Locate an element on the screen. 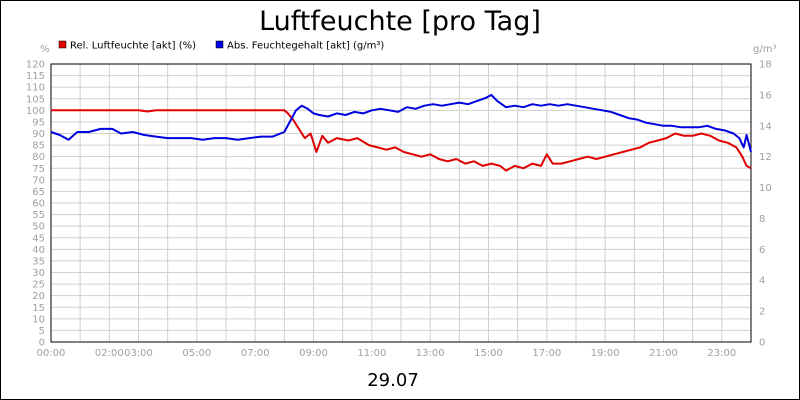  left-tick-label: 75 is located at coordinates (38, 169).